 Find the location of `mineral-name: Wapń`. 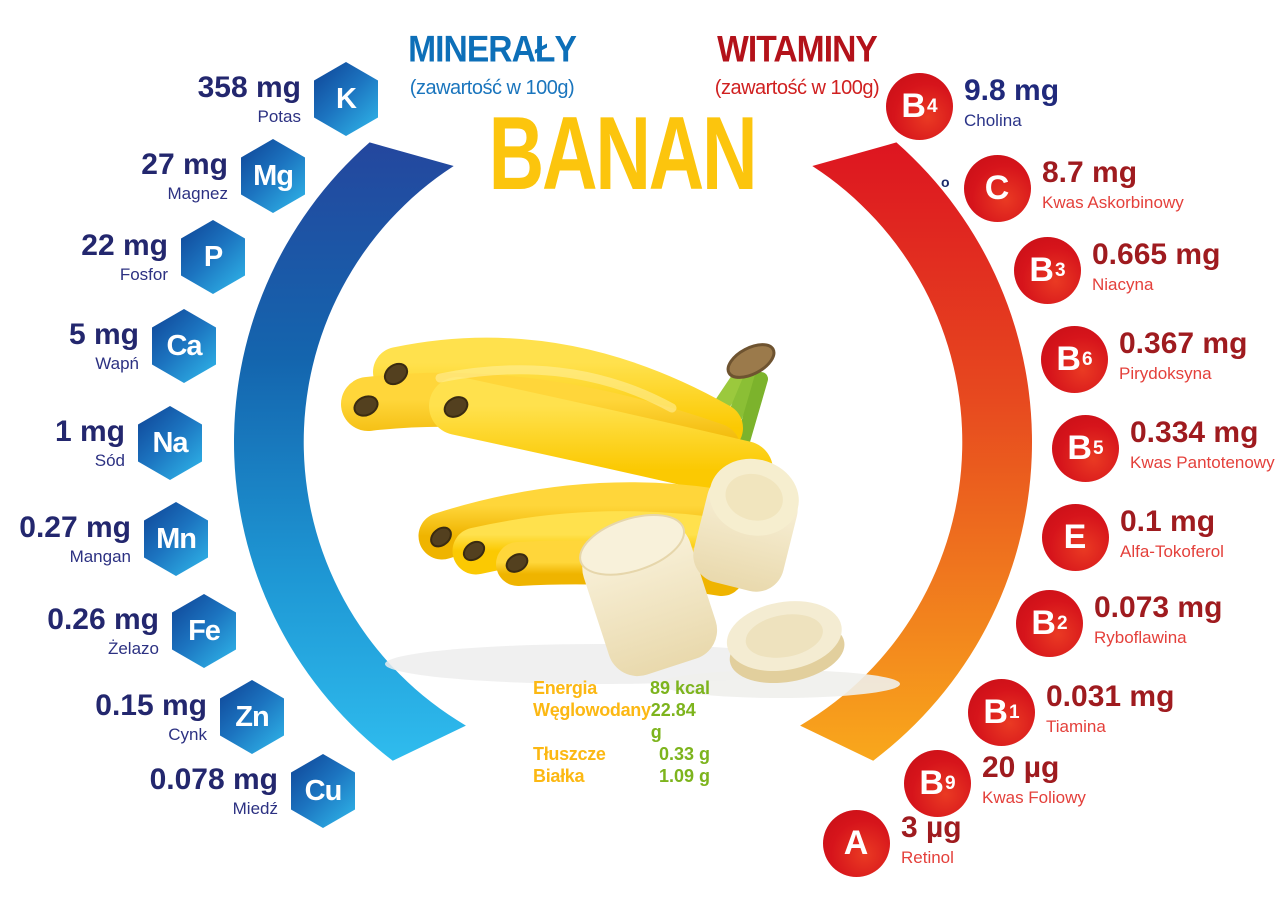

mineral-name: Wapń is located at coordinates (117, 363).